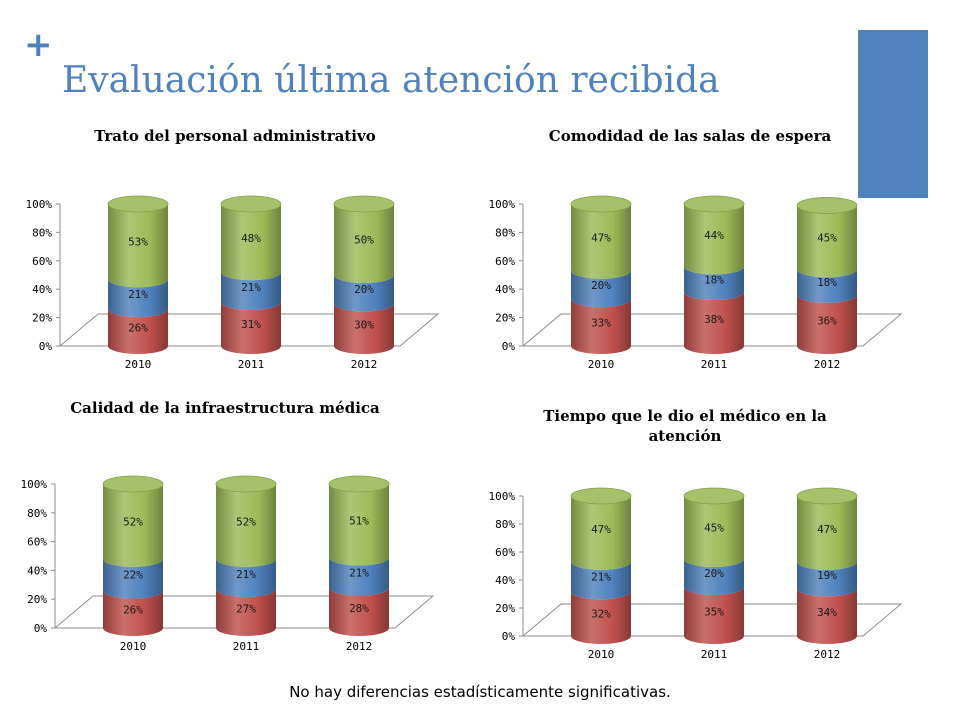 The width and height of the screenshot is (960, 720). What do you see at coordinates (364, 240) in the screenshot?
I see `data-label: 50%` at bounding box center [364, 240].